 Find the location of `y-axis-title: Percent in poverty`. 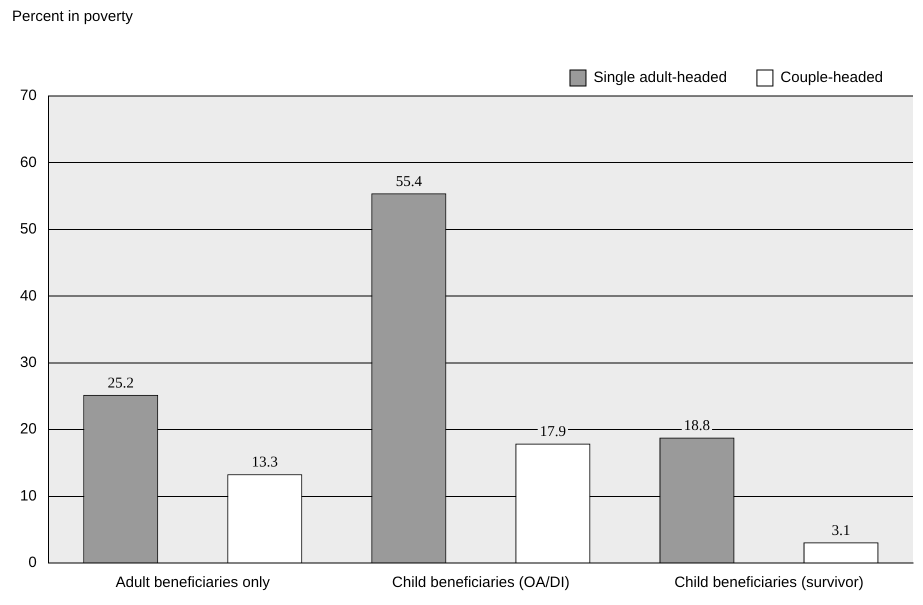

y-axis-title: Percent in poverty is located at coordinates (72, 17).